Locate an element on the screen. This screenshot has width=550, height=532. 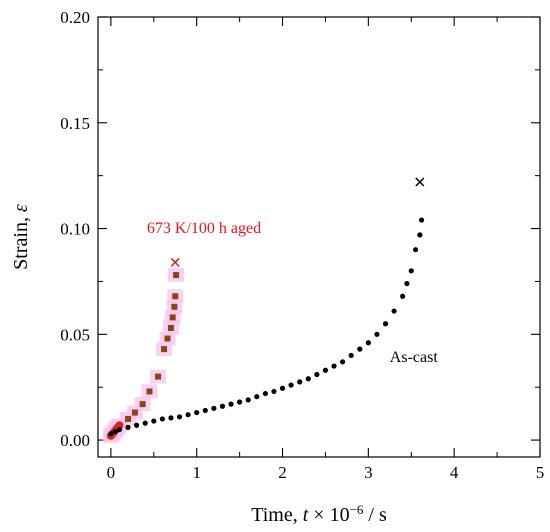
y-tick-label: 0.00 is located at coordinates (75, 440).